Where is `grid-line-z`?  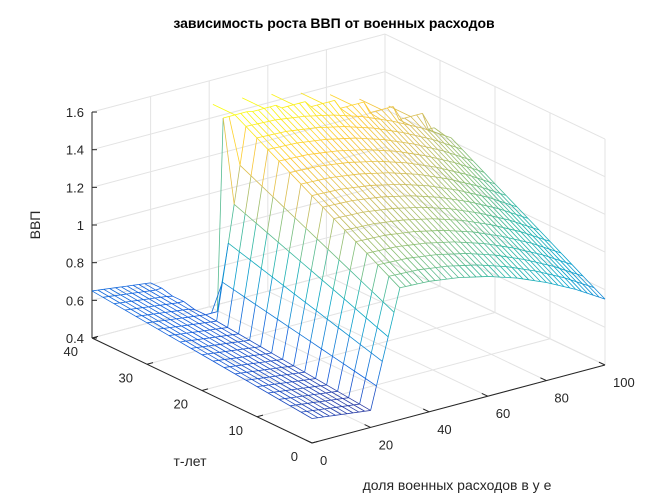 grid-line-z is located at coordinates (238, 186).